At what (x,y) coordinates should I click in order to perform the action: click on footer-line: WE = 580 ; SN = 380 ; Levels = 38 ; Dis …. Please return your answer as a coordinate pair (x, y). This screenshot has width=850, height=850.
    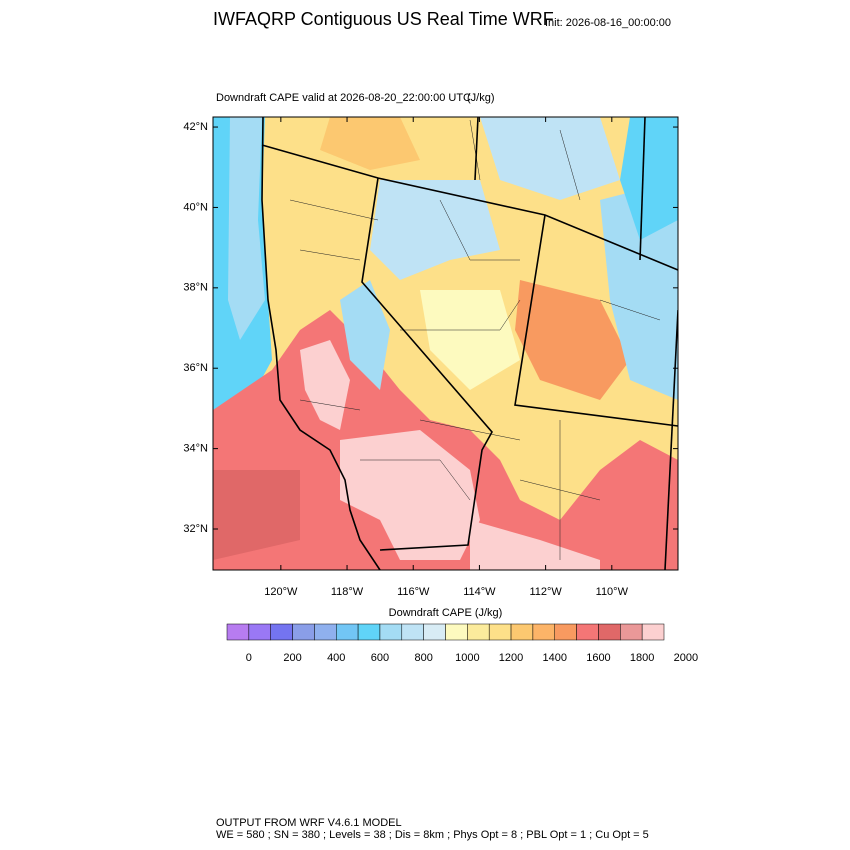
    Looking at the image, I should click on (432, 835).